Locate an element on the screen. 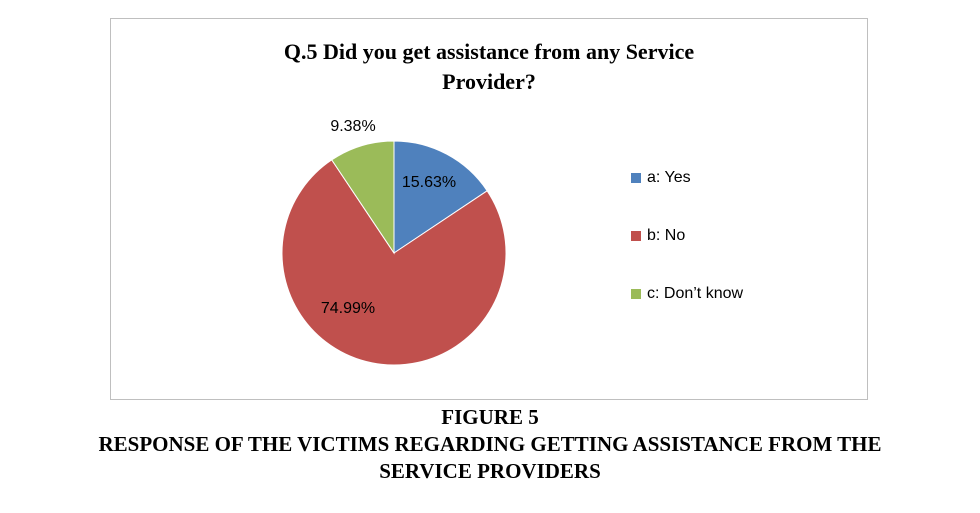  figure-label: FIGURE 5 is located at coordinates (490, 417).